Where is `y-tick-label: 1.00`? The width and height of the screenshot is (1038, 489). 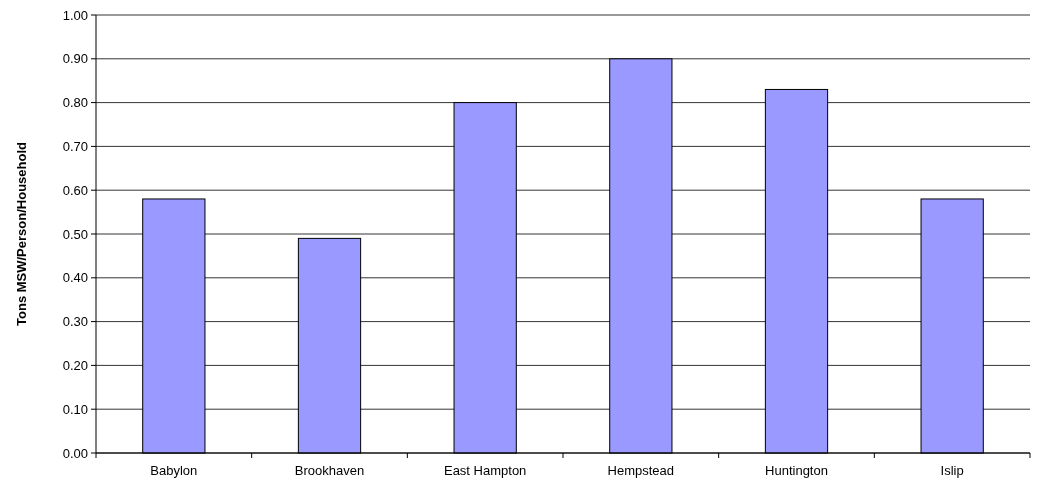 y-tick-label: 1.00 is located at coordinates (75, 15).